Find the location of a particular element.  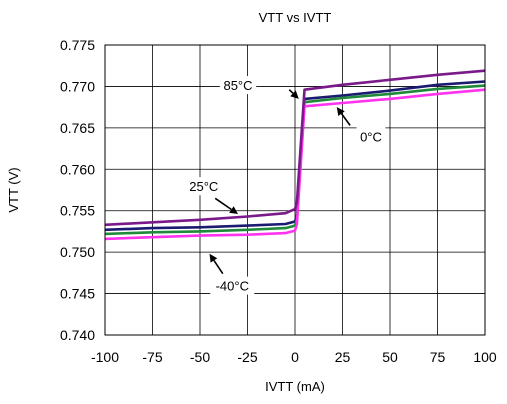

x-tick-label: -25 is located at coordinates (247, 357).